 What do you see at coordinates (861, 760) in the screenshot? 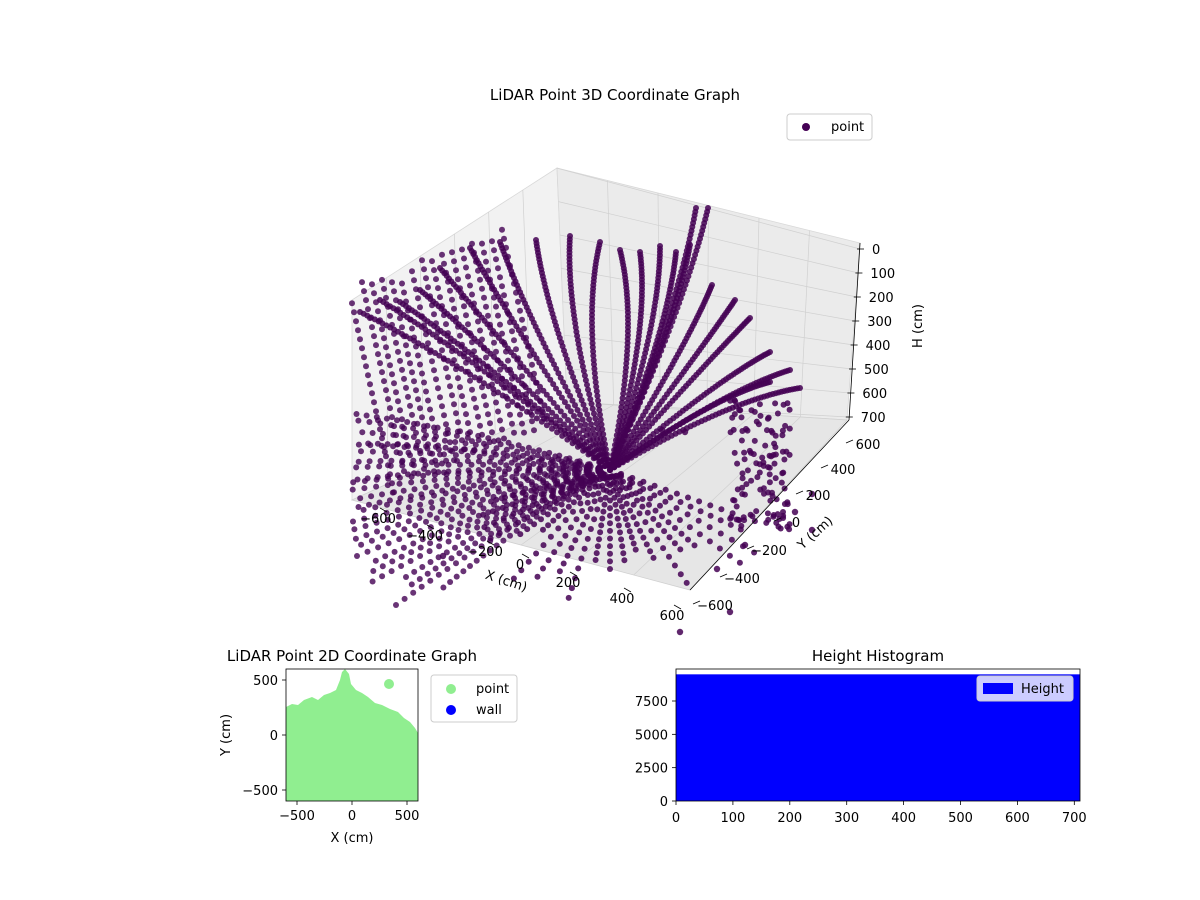
I see `ticks-histogram: 0 100 200 300 400 500 600 700 0 2500 5000 7500` at bounding box center [861, 760].